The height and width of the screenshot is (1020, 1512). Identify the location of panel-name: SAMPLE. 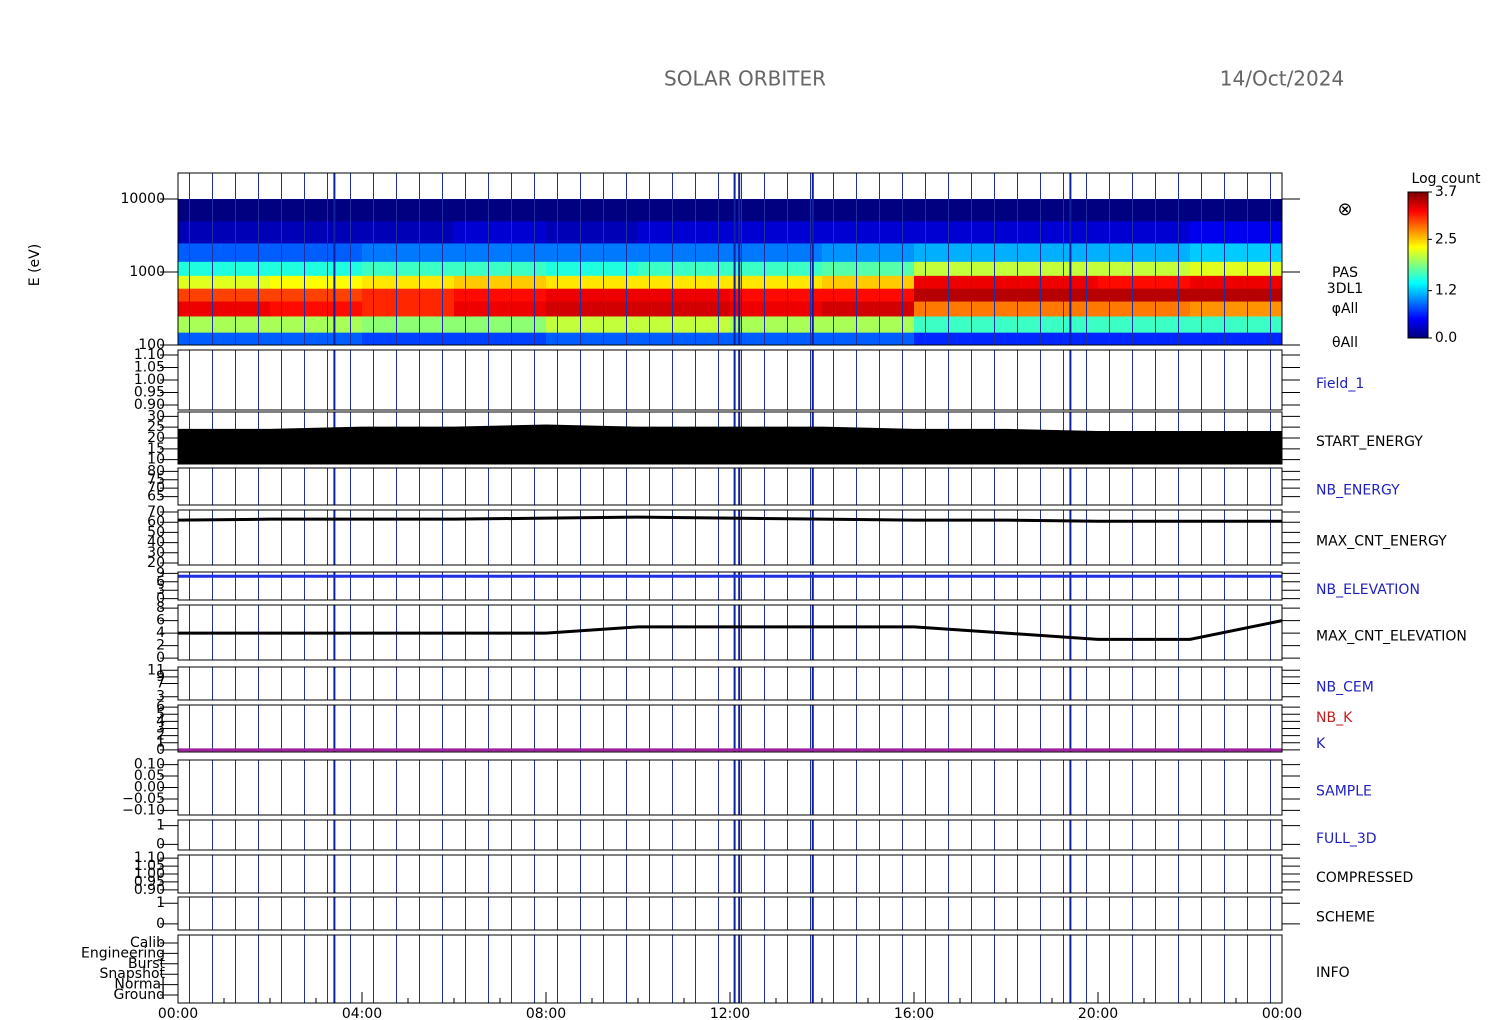
(1344, 792).